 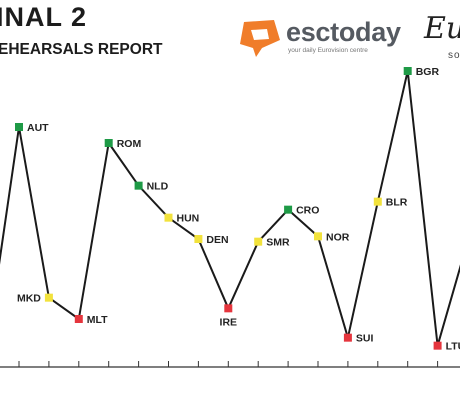 I want to click on data-label-ire: IRE, so click(x=229, y=322).